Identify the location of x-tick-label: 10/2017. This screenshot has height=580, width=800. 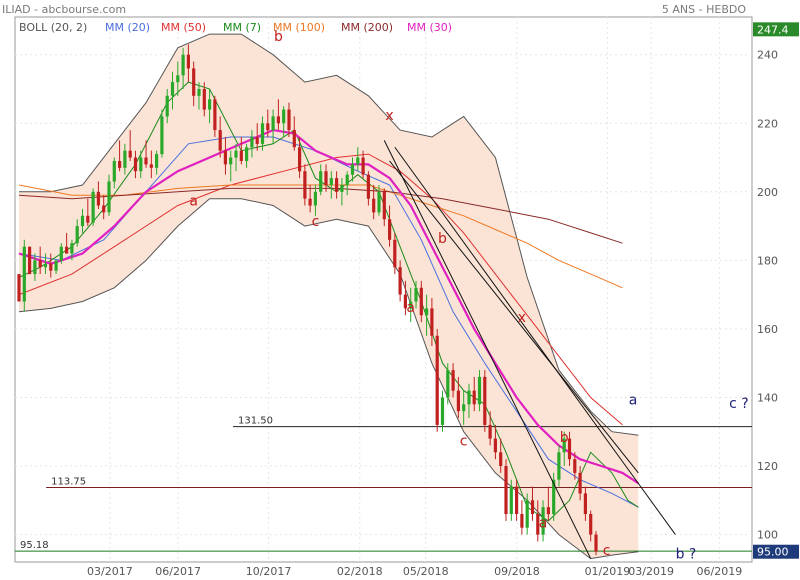
(269, 571).